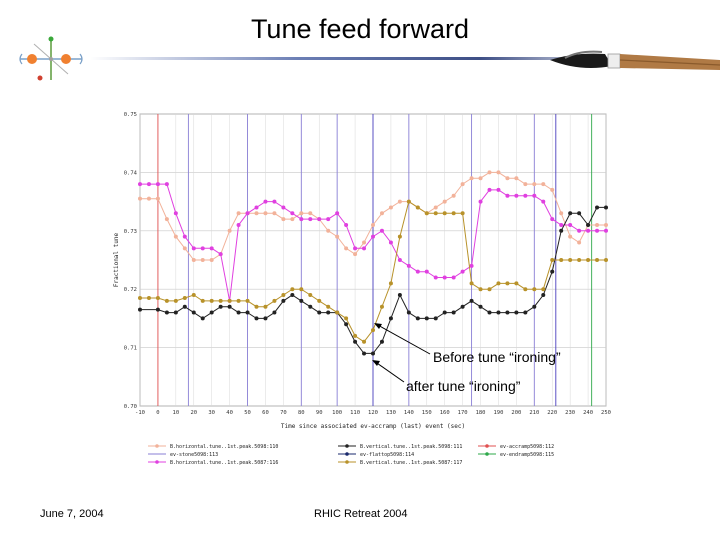  I want to click on y-tick-label: 0.75, so click(130, 115).